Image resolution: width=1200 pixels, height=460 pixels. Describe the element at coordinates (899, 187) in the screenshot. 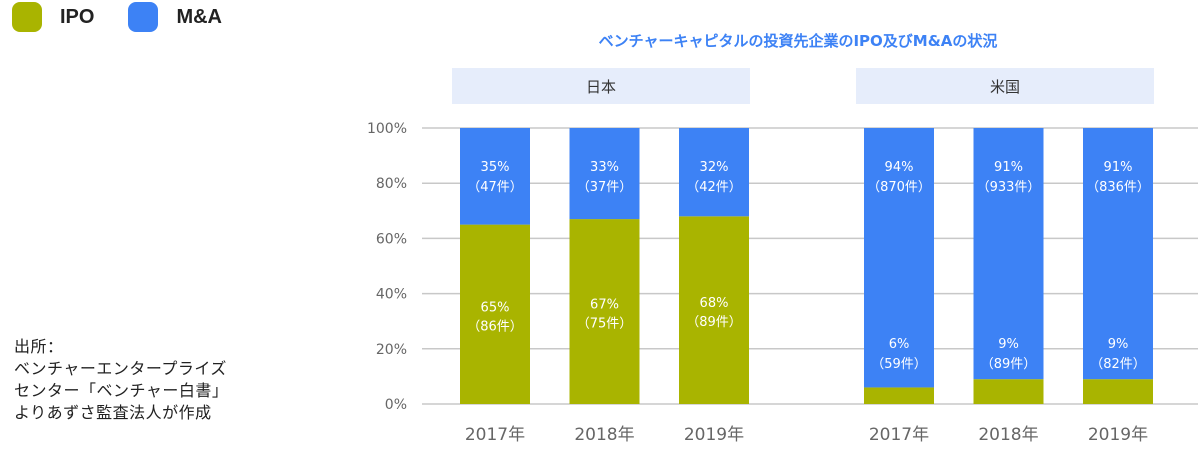

I see `data-label-count: （870件）` at that location.